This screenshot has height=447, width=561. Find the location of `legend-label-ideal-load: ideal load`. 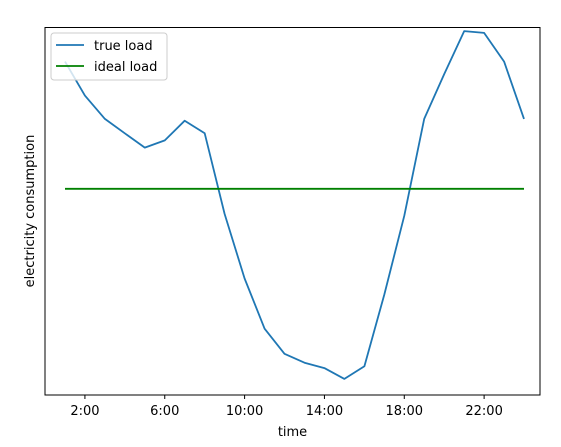

legend-label-ideal-load: ideal load is located at coordinates (125, 67).